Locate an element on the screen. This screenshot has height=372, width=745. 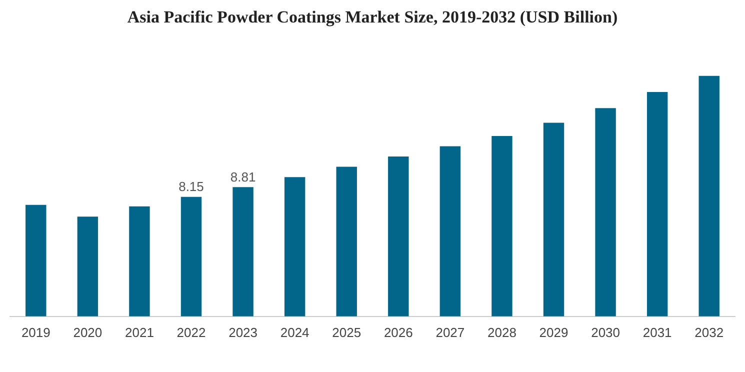
x-tick-label: 2031 is located at coordinates (657, 332).